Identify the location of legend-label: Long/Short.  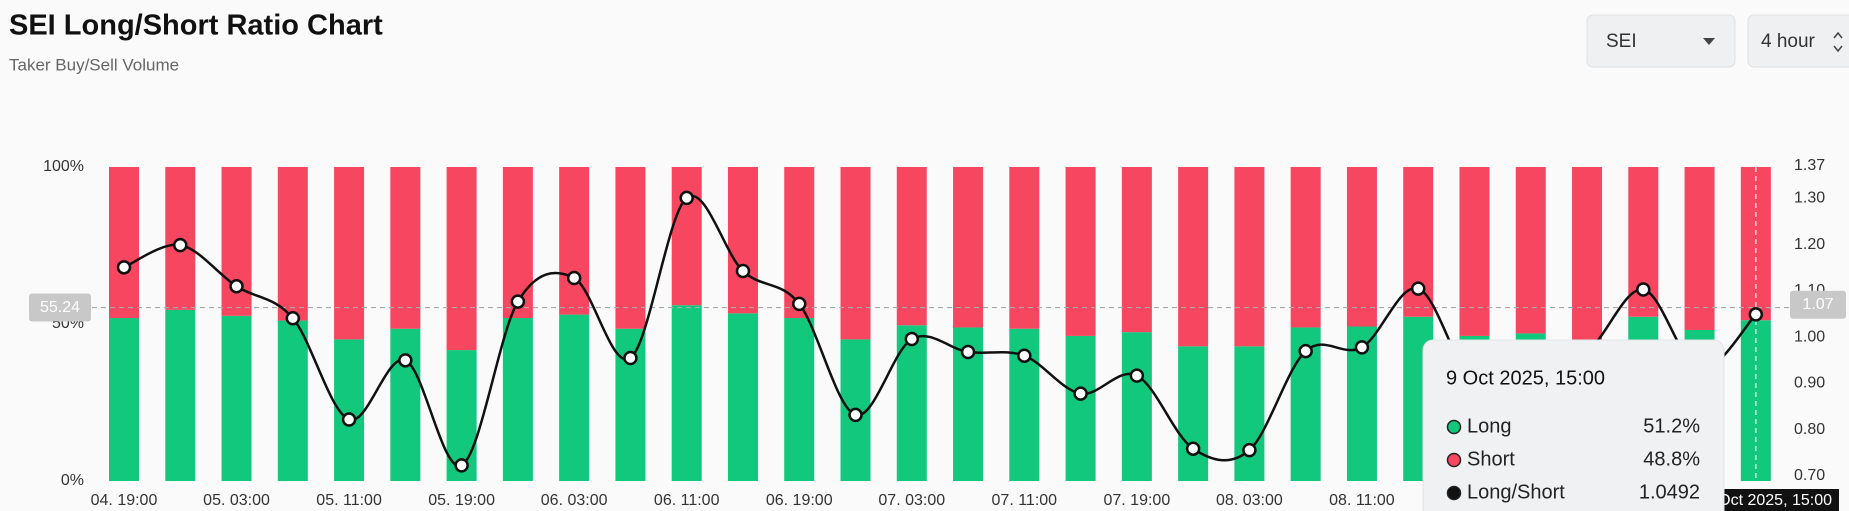
(1516, 492).